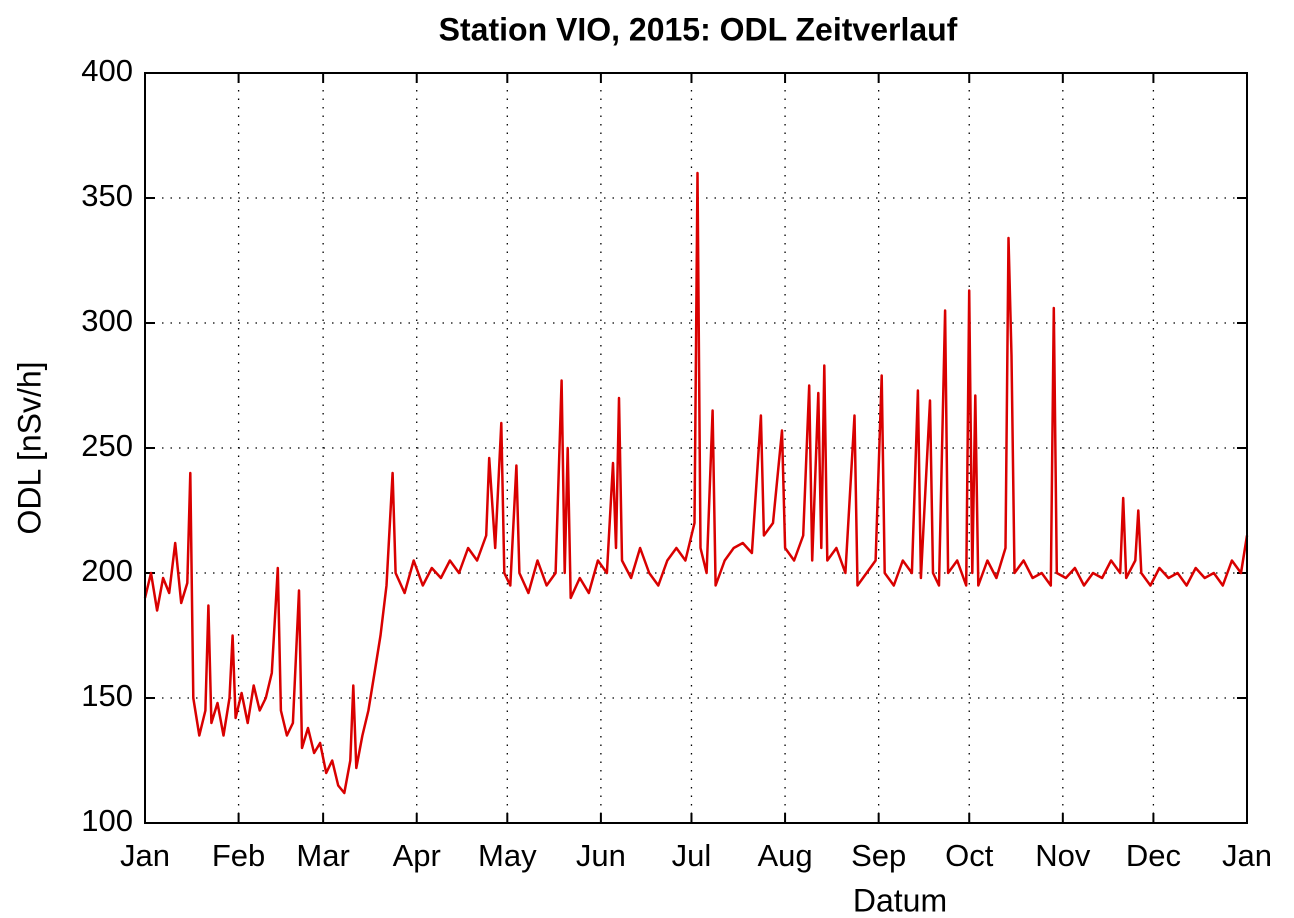 Image resolution: width=1294 pixels, height=918 pixels. What do you see at coordinates (107, 445) in the screenshot?
I see `y-tick-label: 250` at bounding box center [107, 445].